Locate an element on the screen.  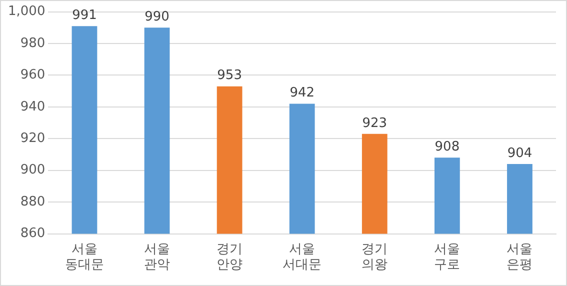
data-label: 942 is located at coordinates (302, 93).